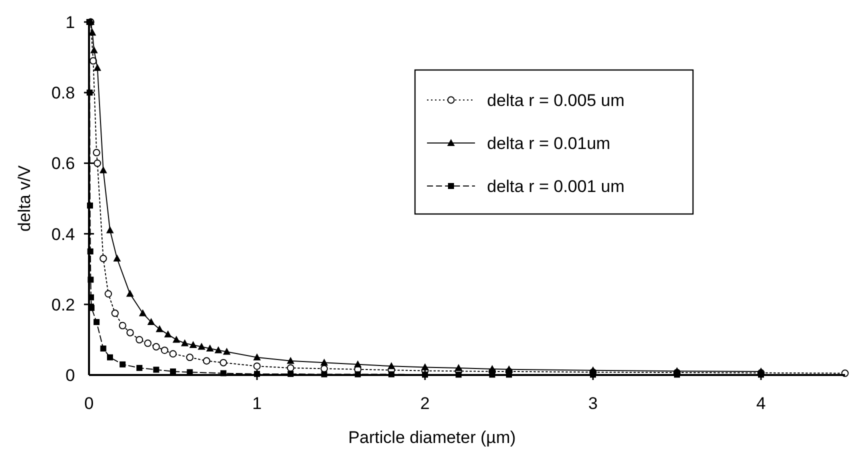  I want to click on legend-label: delta r = 0.001 um, so click(556, 186).